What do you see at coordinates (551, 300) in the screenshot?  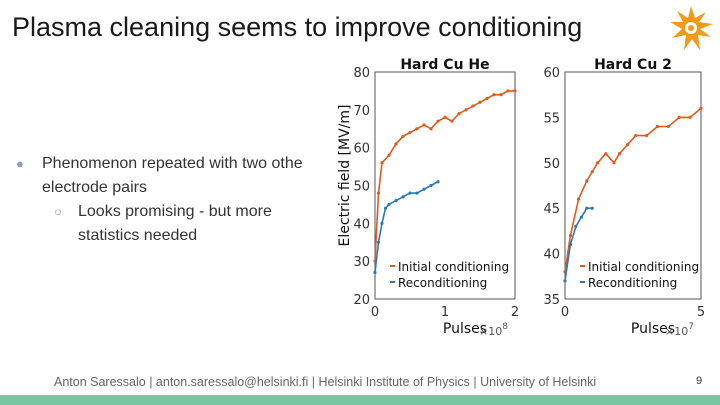 I see `y-tick-label: 35` at bounding box center [551, 300].